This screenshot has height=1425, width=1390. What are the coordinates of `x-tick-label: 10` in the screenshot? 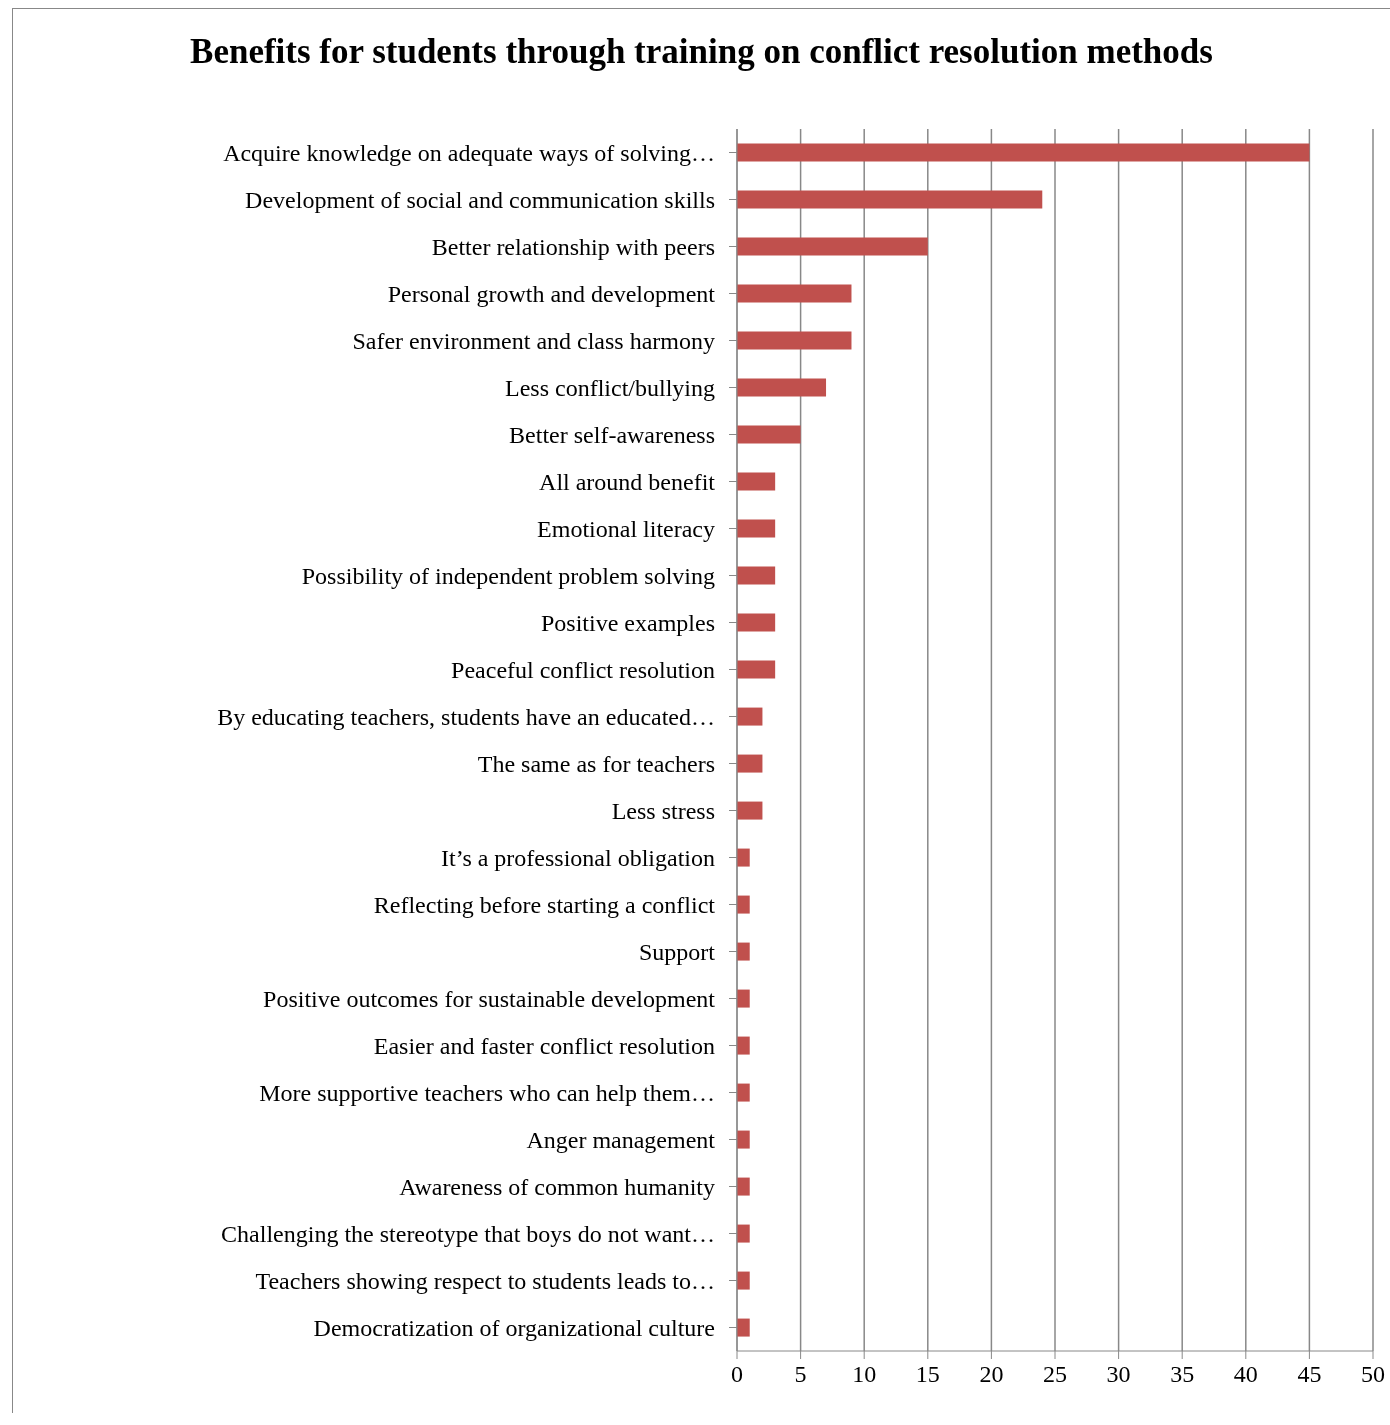 It's located at (864, 1374).